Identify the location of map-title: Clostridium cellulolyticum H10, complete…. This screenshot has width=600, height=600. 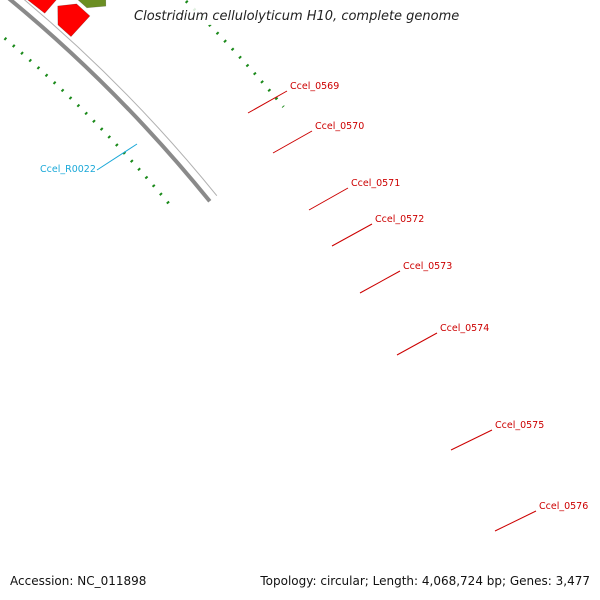
(297, 16).